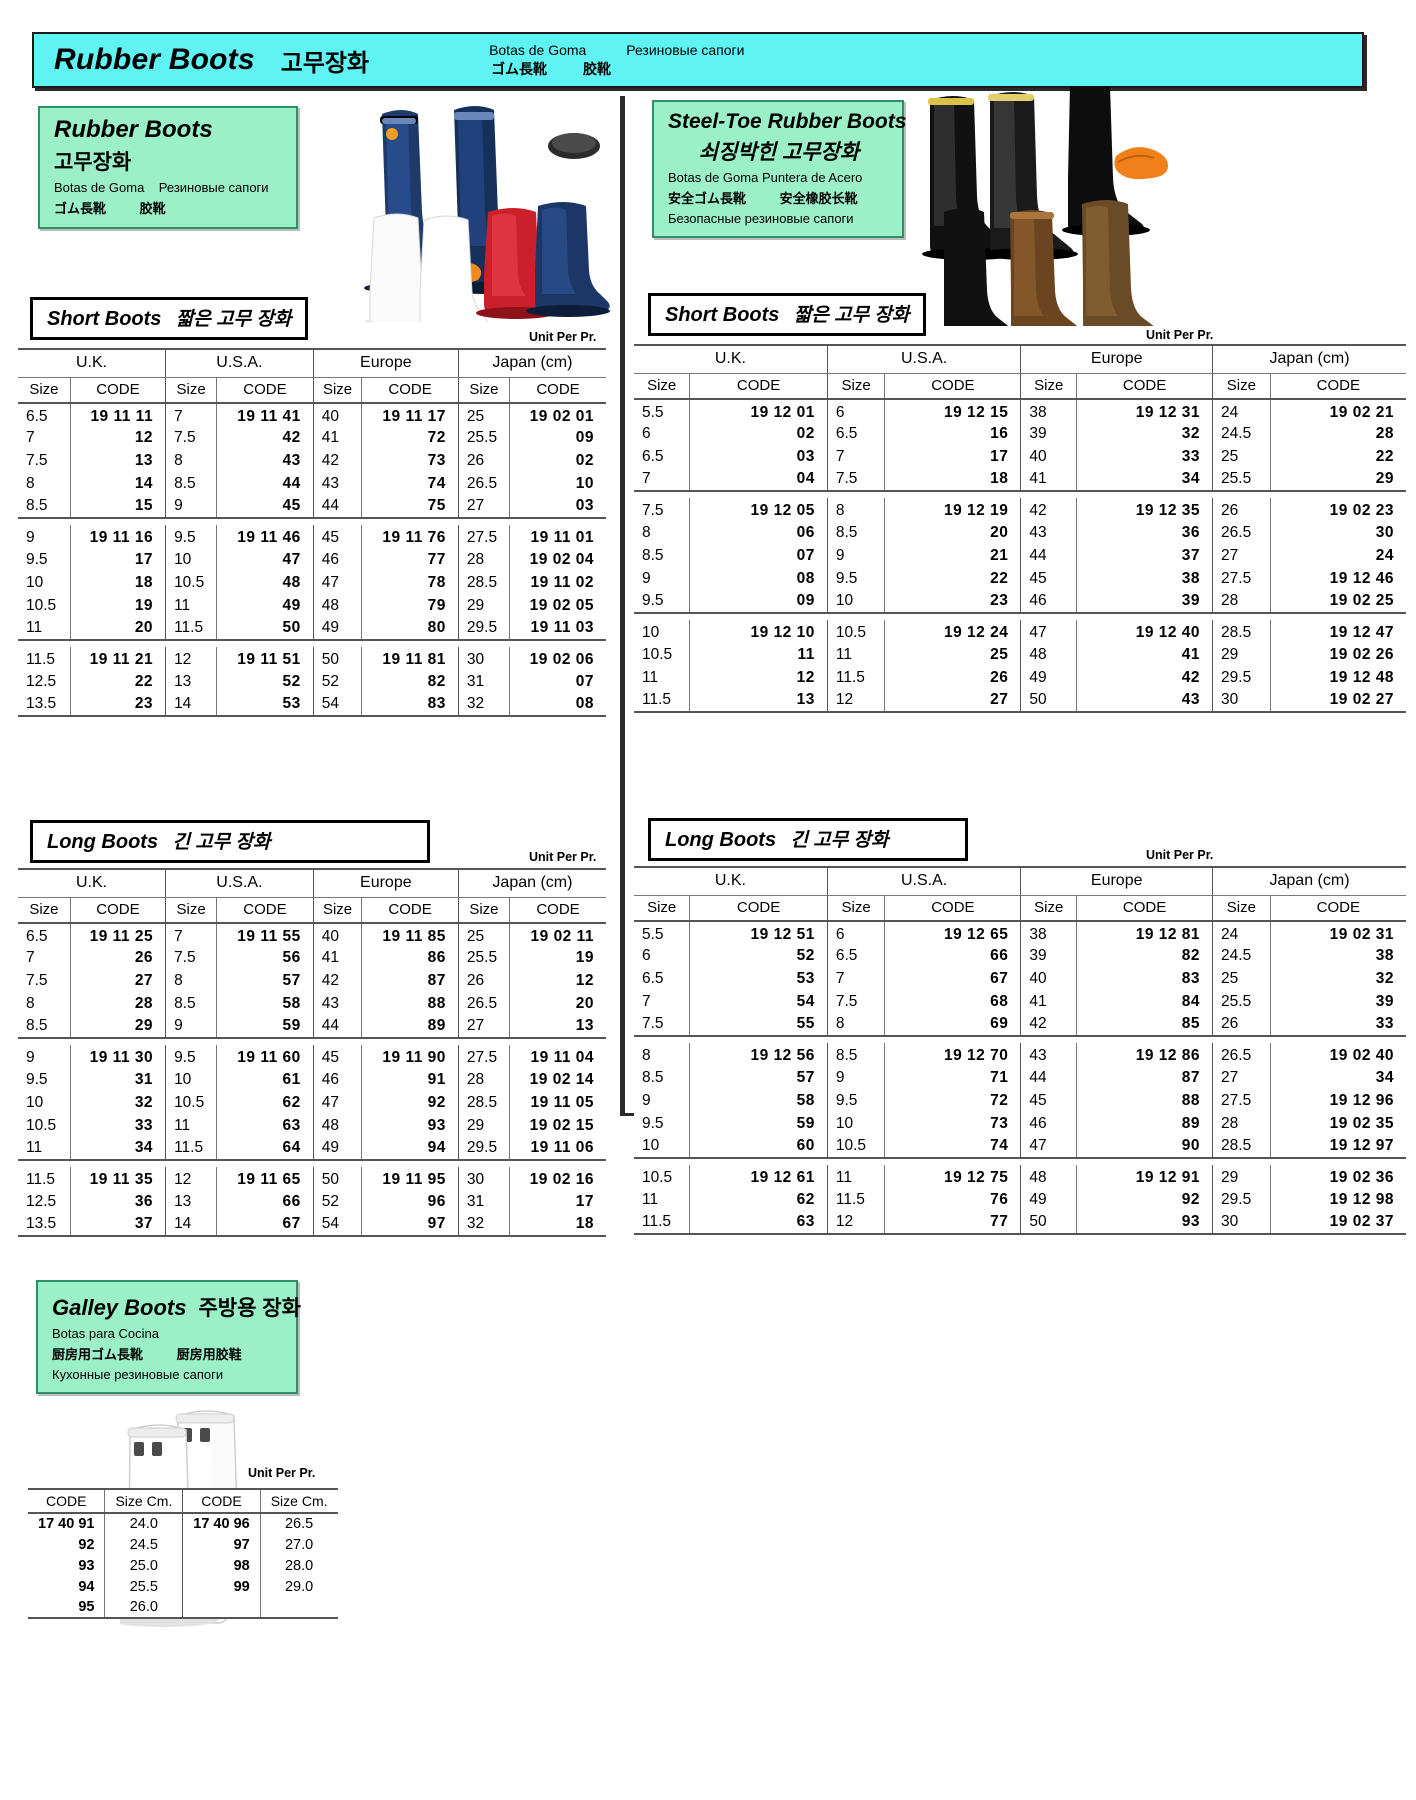 Image resolution: width=1416 pixels, height=1800 pixels. Describe the element at coordinates (265, 605) in the screenshot. I see `cell-code: 49` at that location.